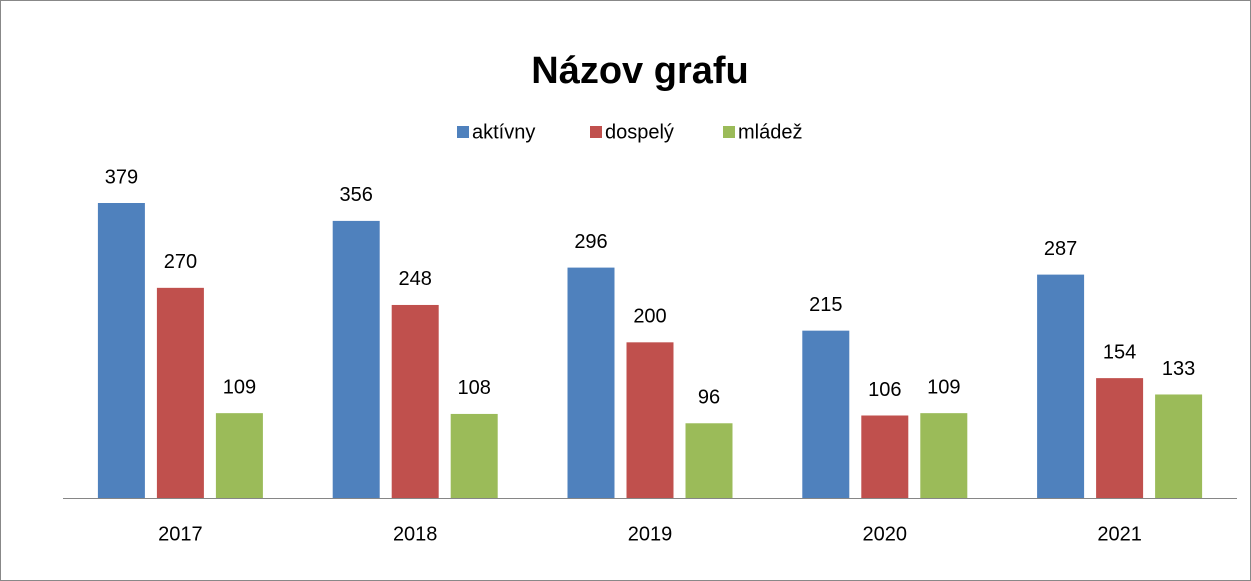  What do you see at coordinates (884, 390) in the screenshot?
I see `data-label: 106` at bounding box center [884, 390].